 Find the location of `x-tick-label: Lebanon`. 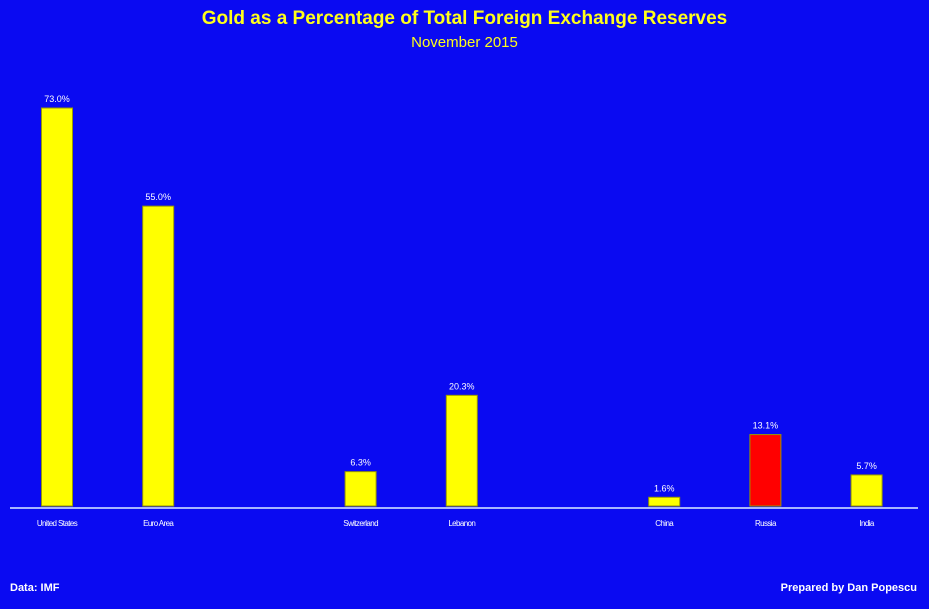

x-tick-label: Lebanon is located at coordinates (461, 523).